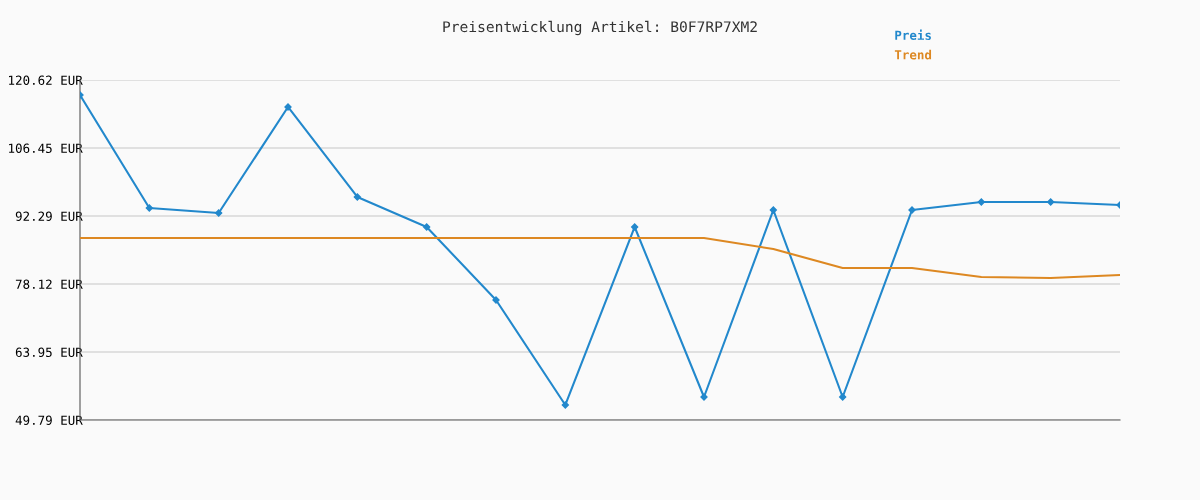  I want to click on y-tick-label: 49.79 EUR, so click(49, 420).